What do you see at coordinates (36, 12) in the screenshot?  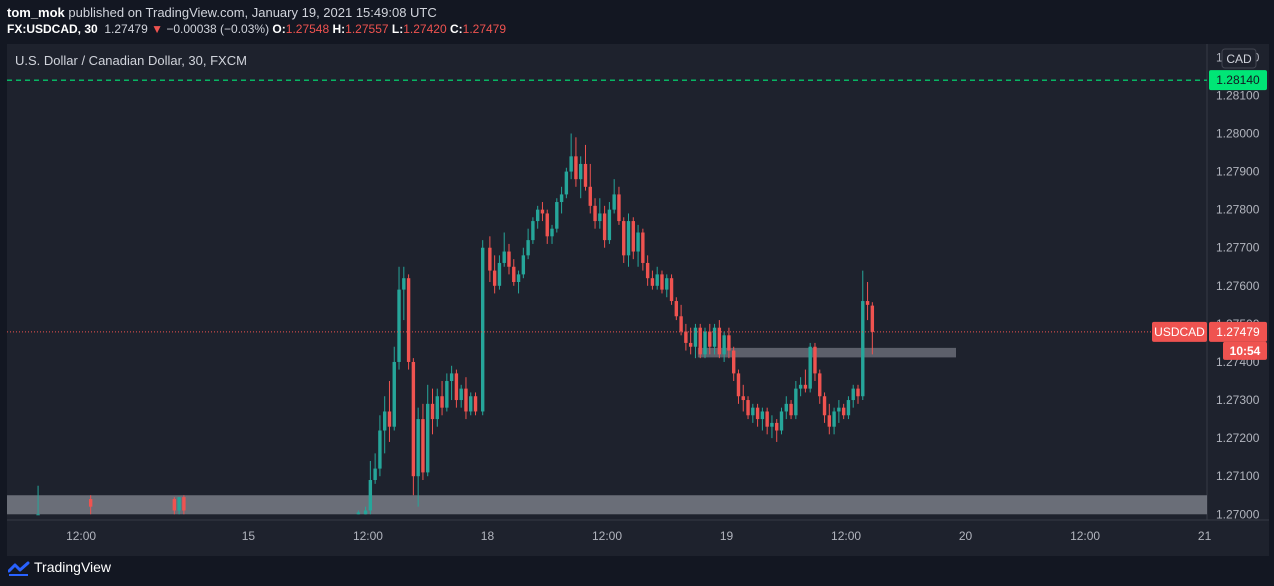 I see `author-name: tom_mok` at bounding box center [36, 12].